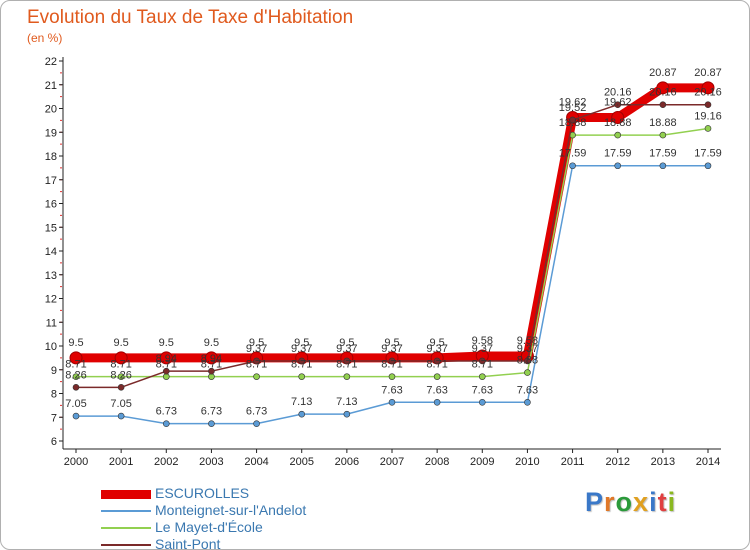  I want to click on x-tick-label: 2004, so click(256, 462).